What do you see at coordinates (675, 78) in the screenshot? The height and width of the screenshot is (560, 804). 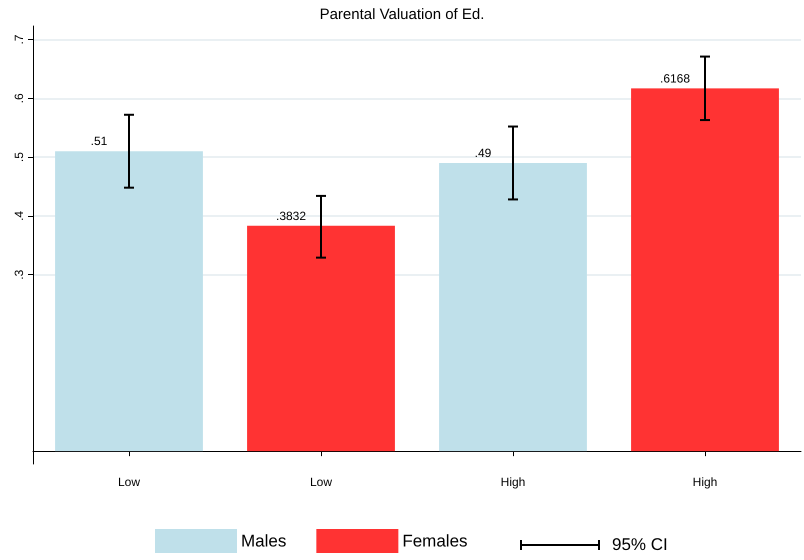 I see `data-label: .6168` at bounding box center [675, 78].